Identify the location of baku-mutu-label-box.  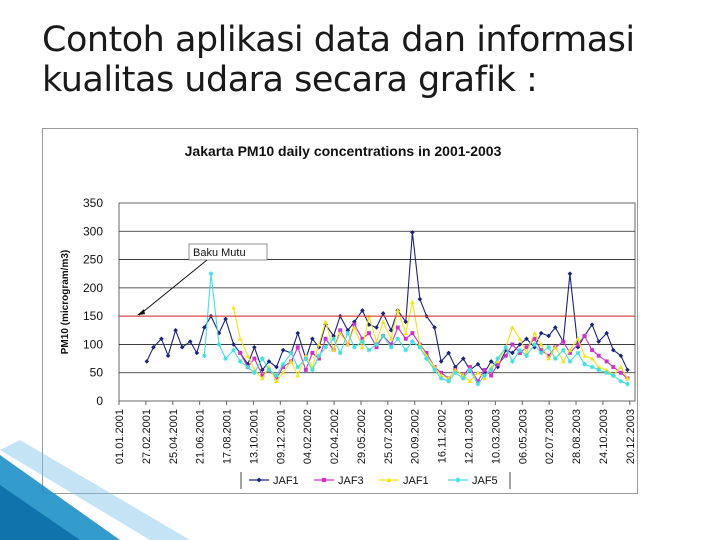
(228, 252).